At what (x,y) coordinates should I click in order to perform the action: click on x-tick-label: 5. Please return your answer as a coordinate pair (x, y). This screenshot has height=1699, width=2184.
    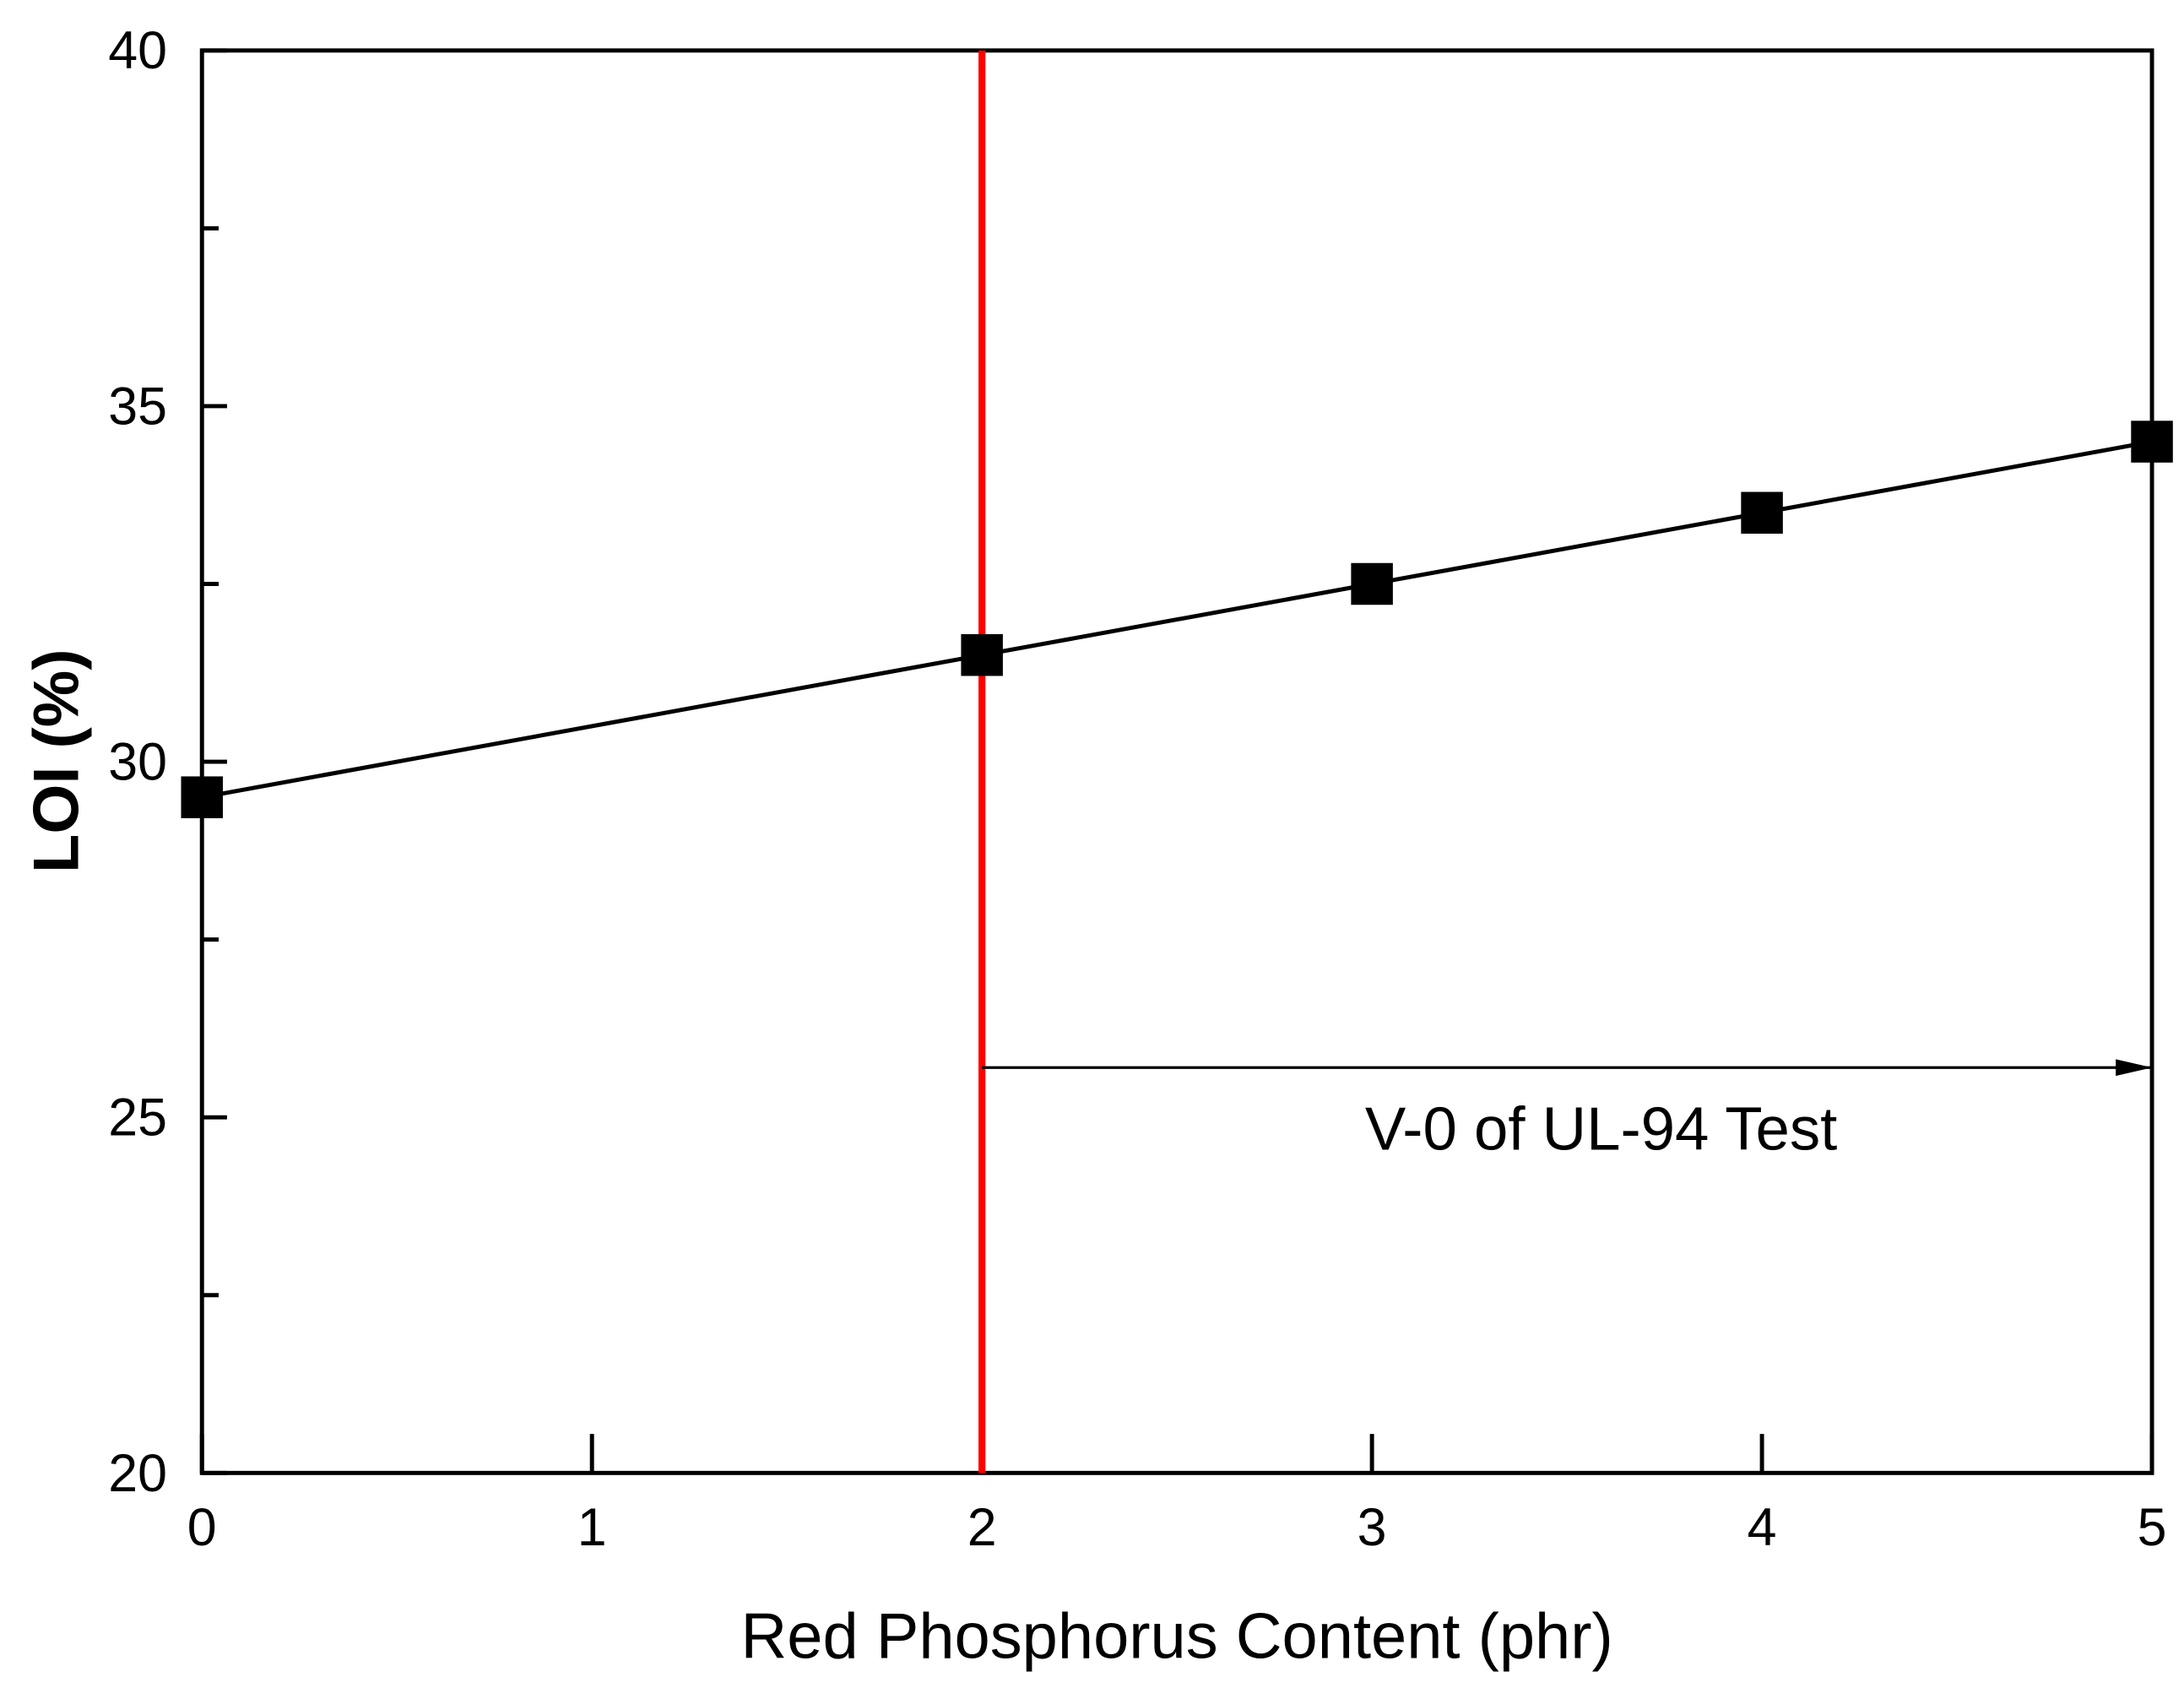
    Looking at the image, I should click on (2152, 1527).